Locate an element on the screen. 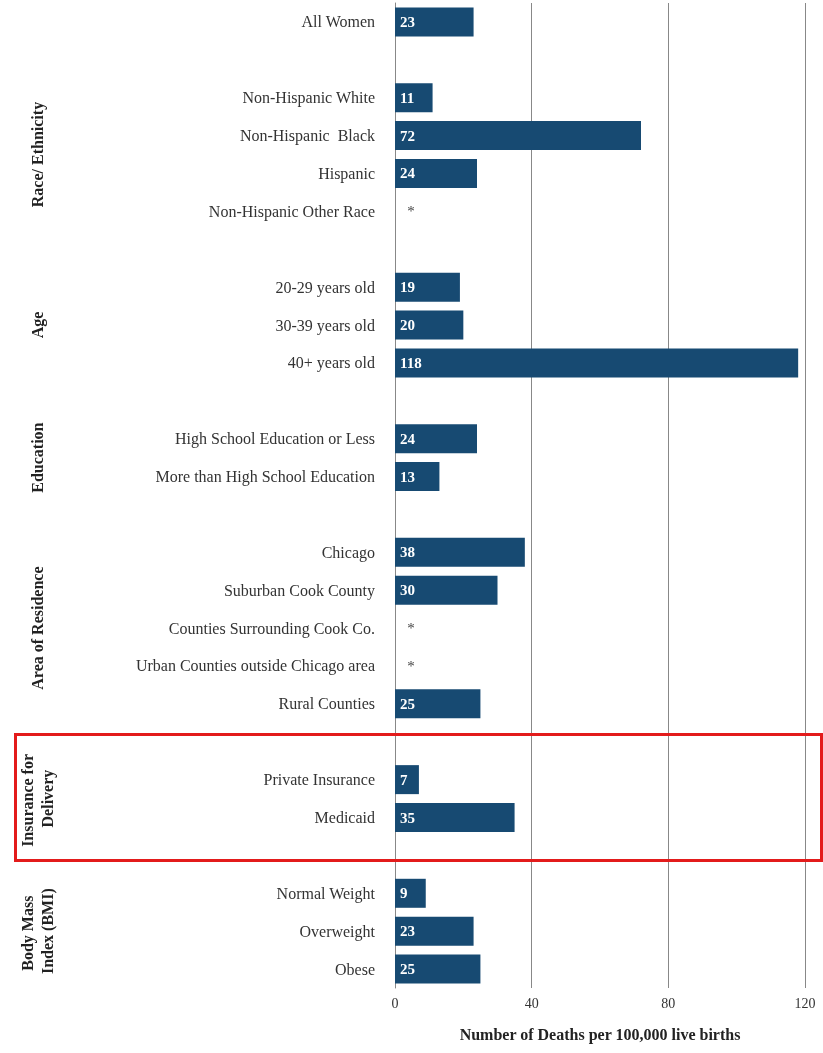 Image resolution: width=823 pixels, height=1053 pixels. y-tick-label: Medicaid is located at coordinates (344, 818).